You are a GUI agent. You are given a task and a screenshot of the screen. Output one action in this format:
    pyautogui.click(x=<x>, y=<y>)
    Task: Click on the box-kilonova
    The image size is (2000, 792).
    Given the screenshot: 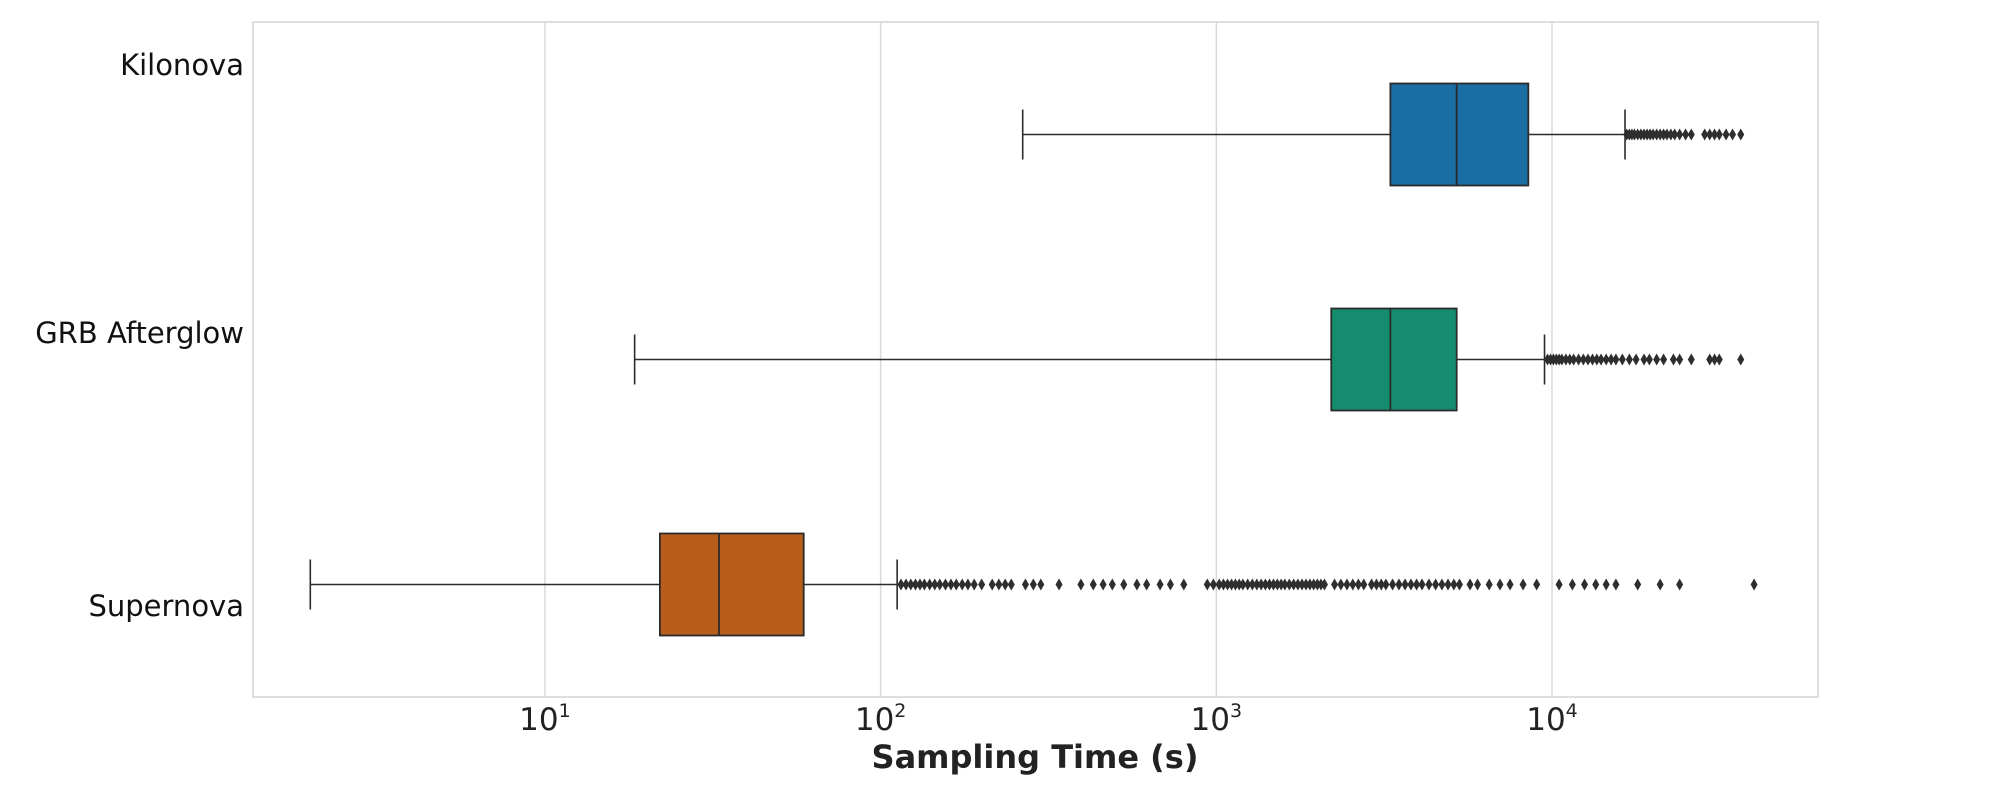 What is the action you would take?
    pyautogui.click(x=1383, y=134)
    